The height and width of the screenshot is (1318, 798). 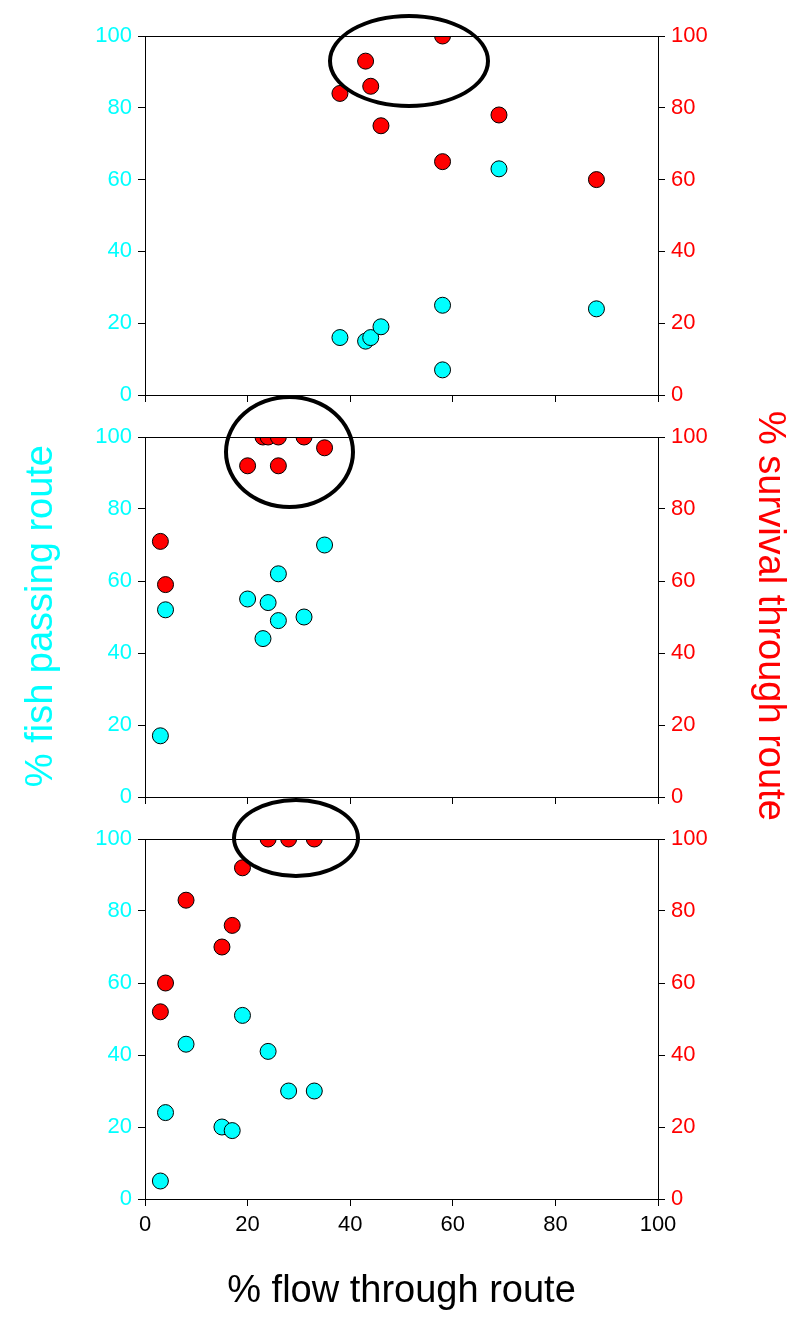 What do you see at coordinates (247, 1224) in the screenshot?
I see `x-tick-label: 20` at bounding box center [247, 1224].